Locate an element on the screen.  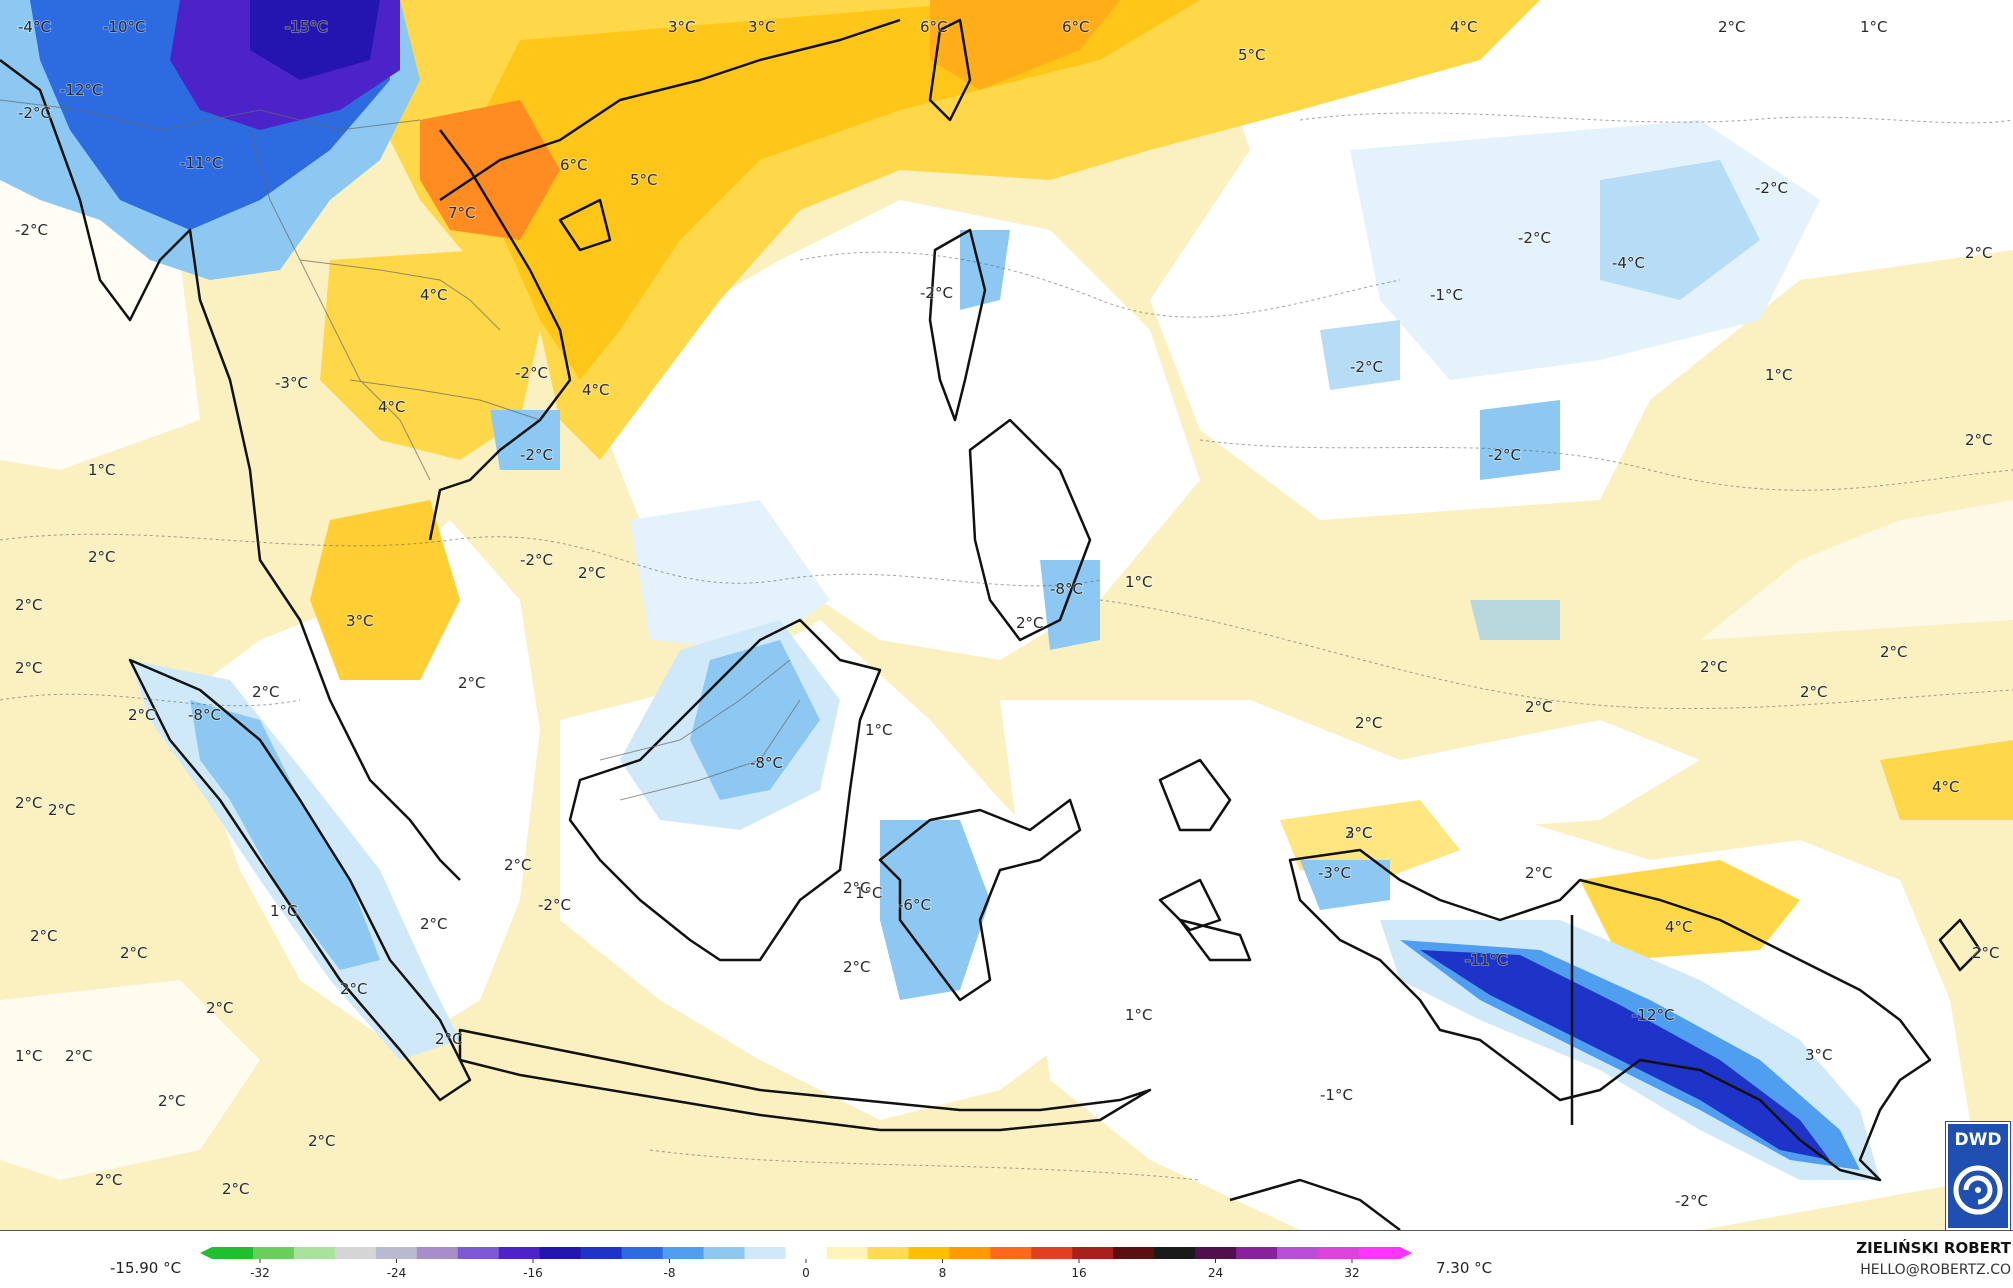
max-value-label: 7.30 °C is located at coordinates (1464, 1268).